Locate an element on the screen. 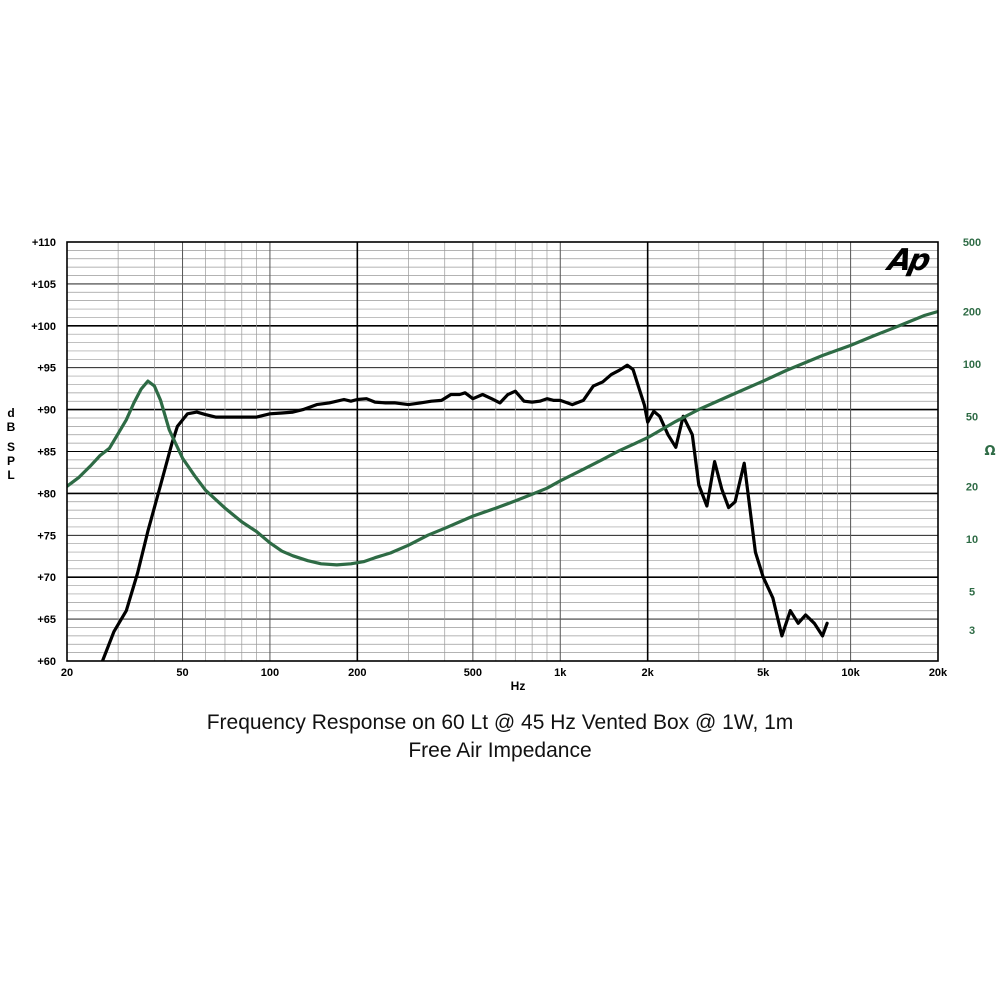 This screenshot has width=1000, height=1000. x-axis-label: Hz is located at coordinates (518, 686).